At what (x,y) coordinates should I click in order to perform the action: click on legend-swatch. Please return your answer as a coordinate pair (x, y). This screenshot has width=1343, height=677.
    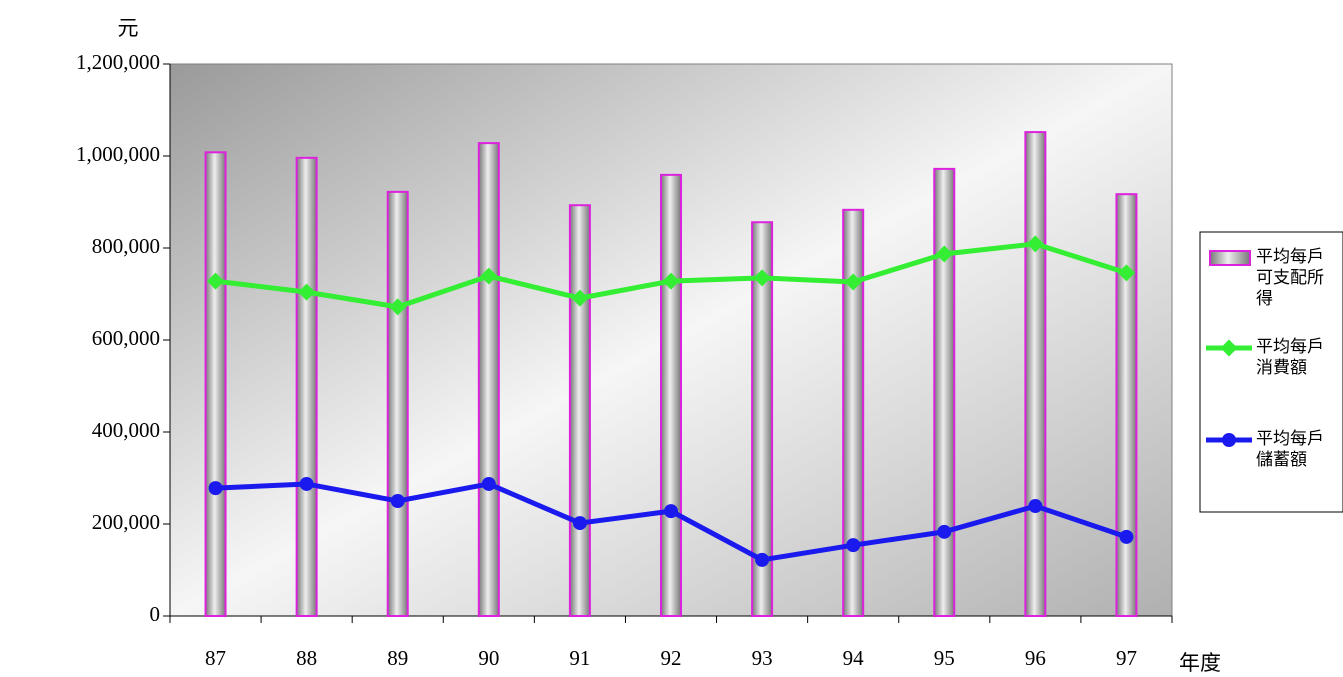
    Looking at the image, I should click on (1230, 258).